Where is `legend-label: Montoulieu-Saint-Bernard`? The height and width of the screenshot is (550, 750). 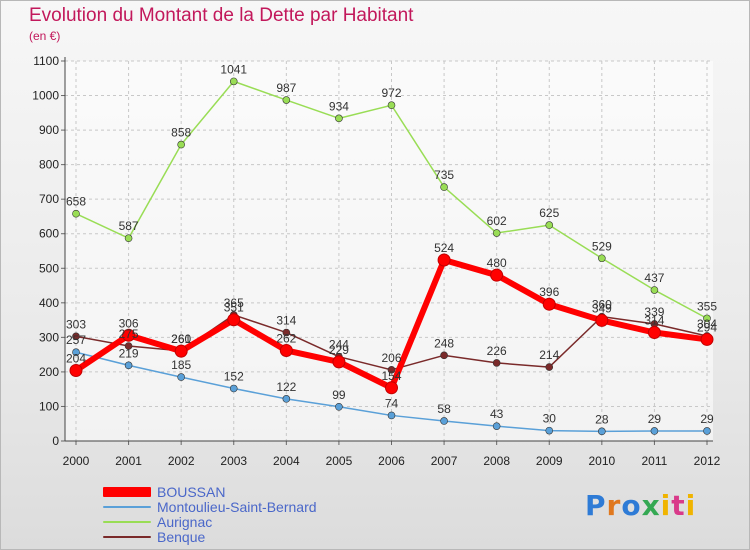
legend-label: Montoulieu-Saint-Bernard is located at coordinates (237, 507).